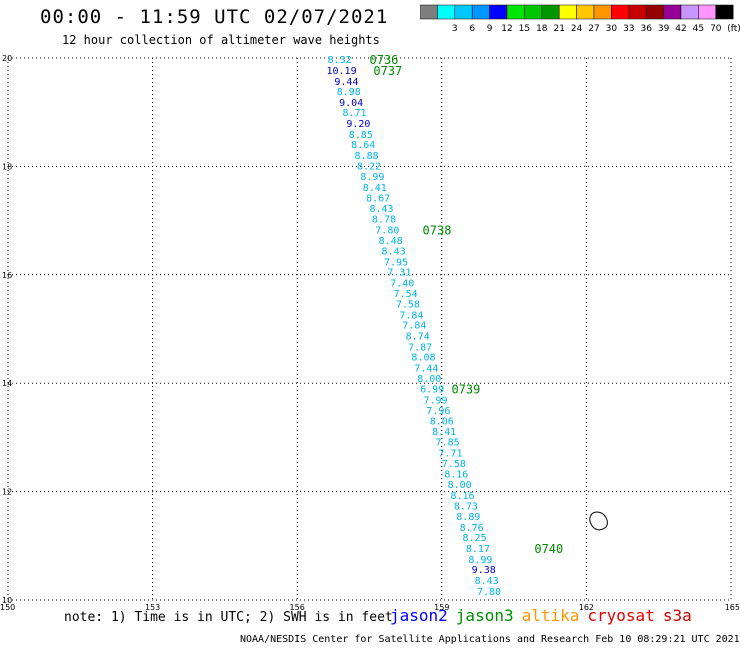 The image size is (740, 650). Describe the element at coordinates (346, 82) in the screenshot. I see `swh-value: 9.44` at that location.